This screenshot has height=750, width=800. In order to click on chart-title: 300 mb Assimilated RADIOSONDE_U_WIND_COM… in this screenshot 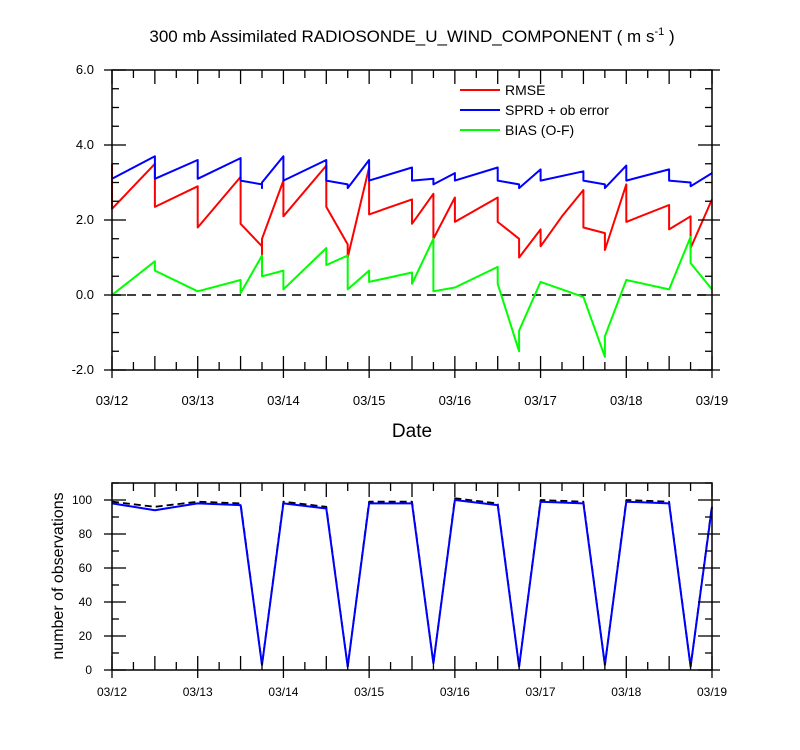, I will do `click(411, 36)`.